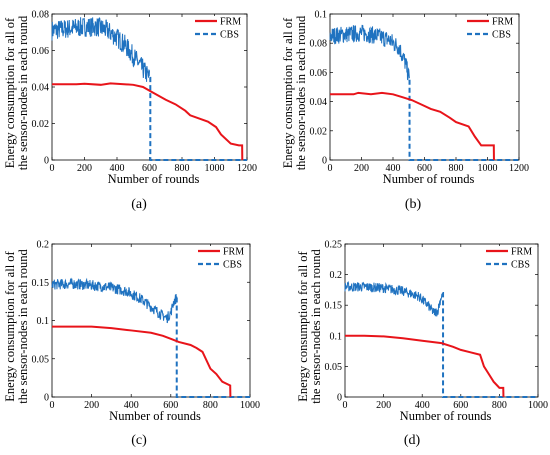  I want to click on panel-label: (b), so click(413, 204).